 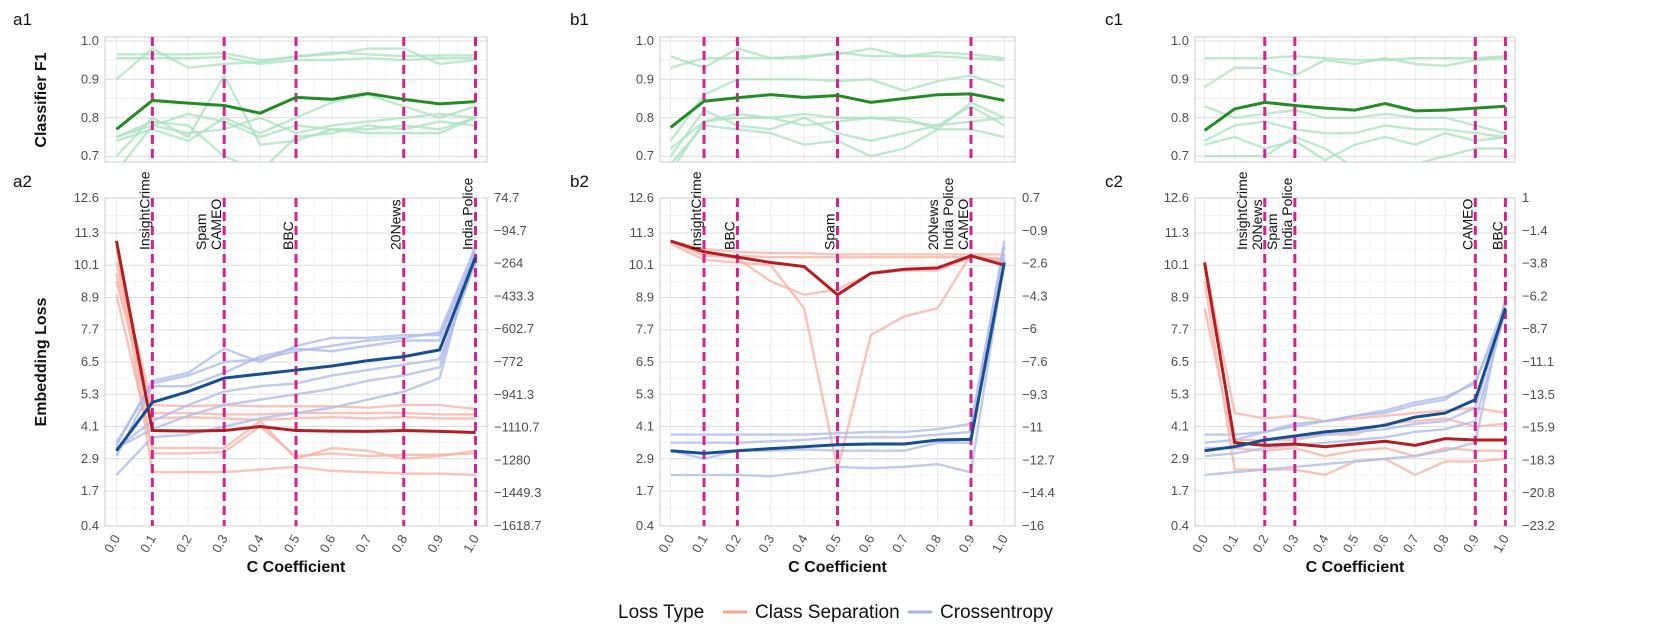 I want to click on dataset-label: 20News, so click(x=396, y=224).